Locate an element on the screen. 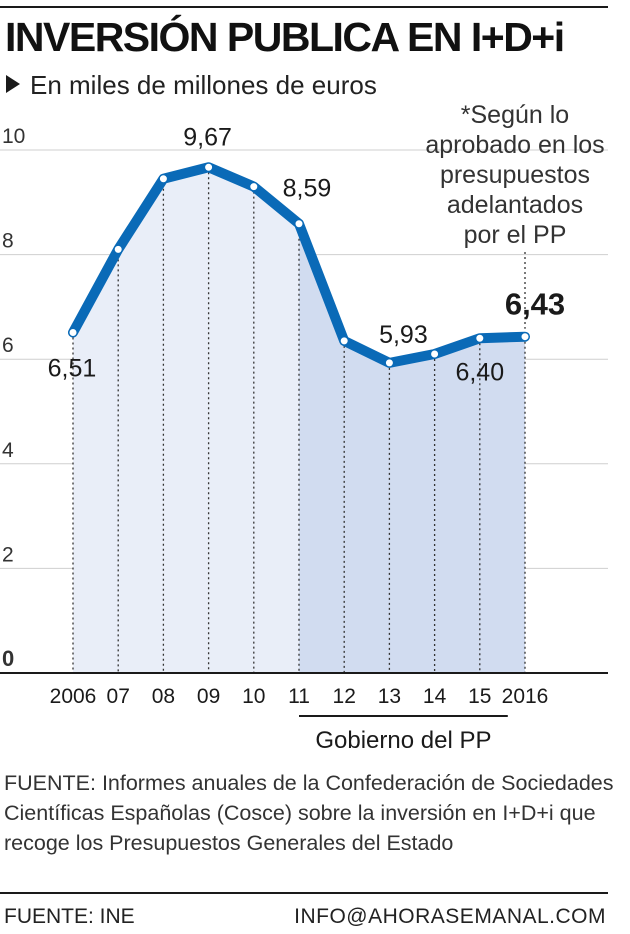  top-rule is located at coordinates (304, 7).